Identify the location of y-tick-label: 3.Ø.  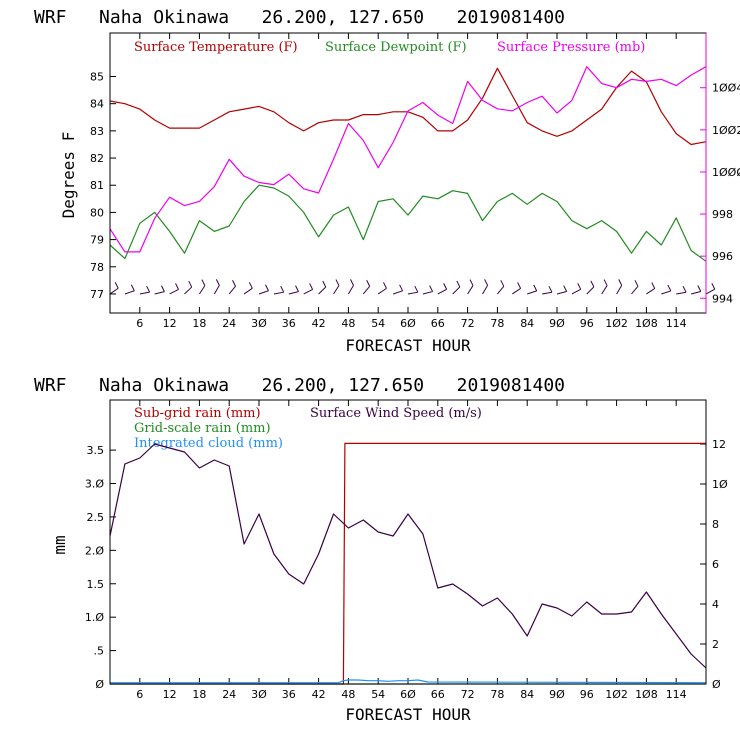
(94, 484).